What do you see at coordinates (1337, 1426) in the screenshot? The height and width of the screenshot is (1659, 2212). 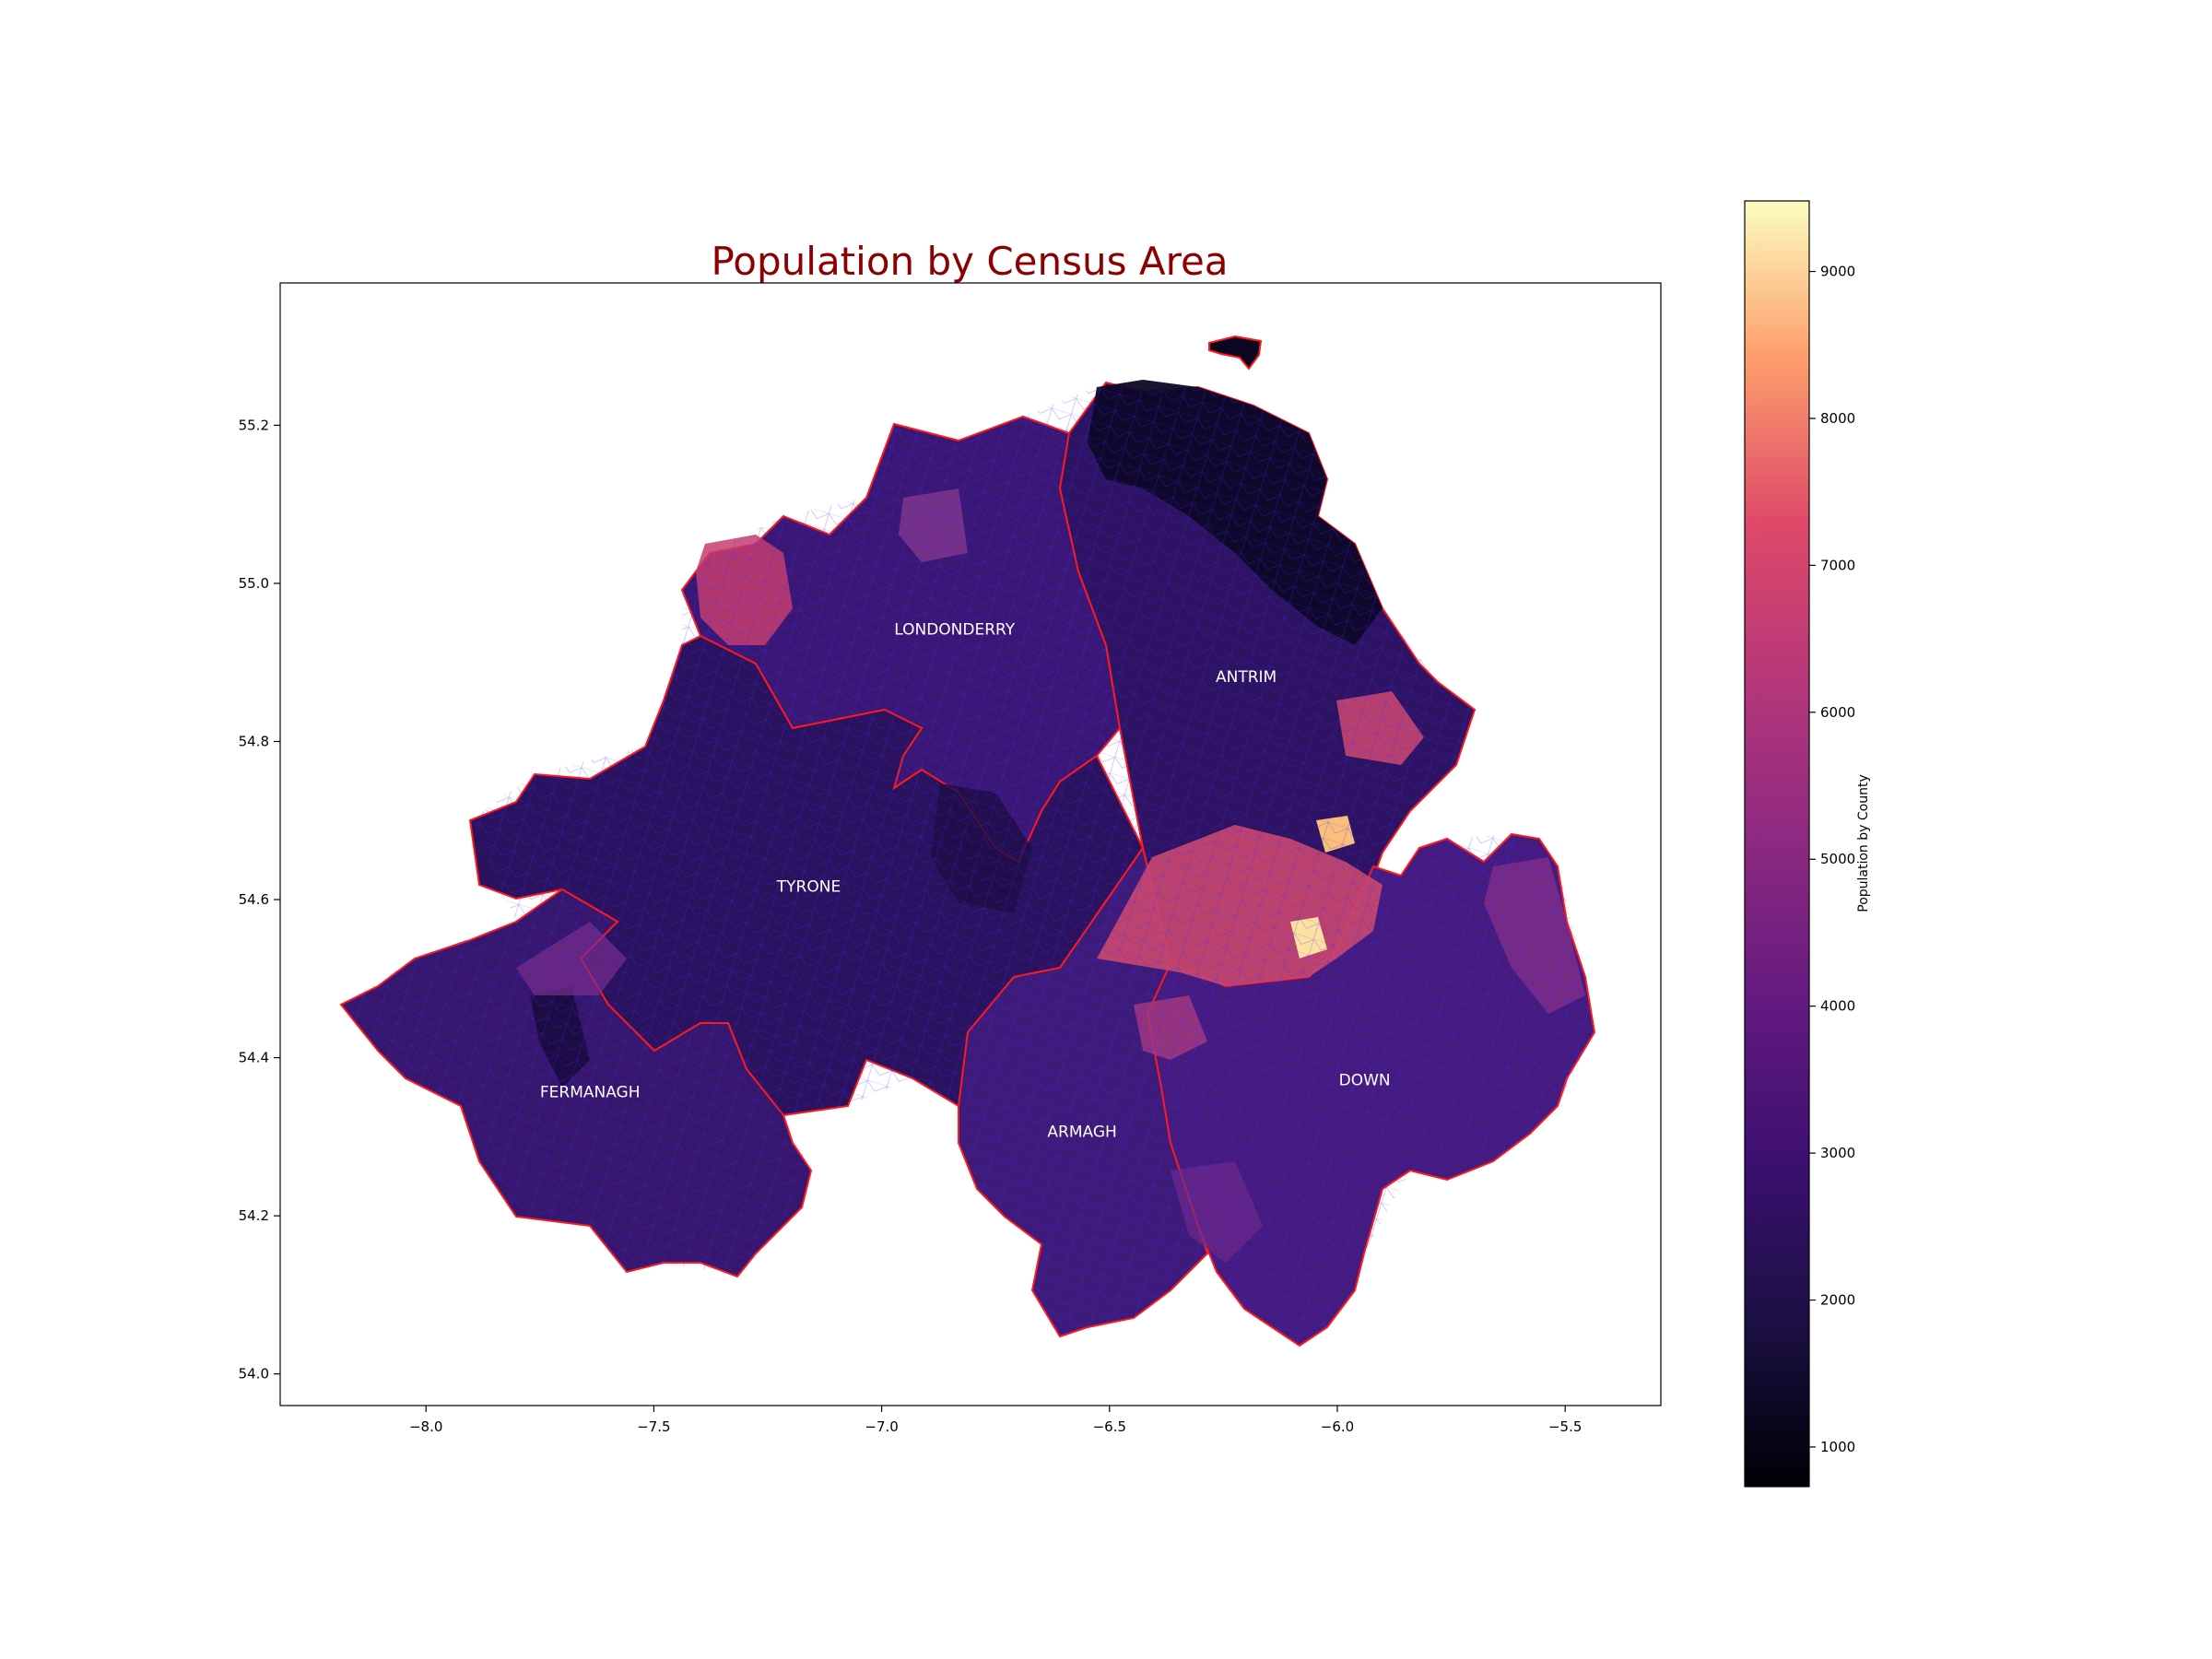 I see `x-tick-label: −6.0` at bounding box center [1337, 1426].